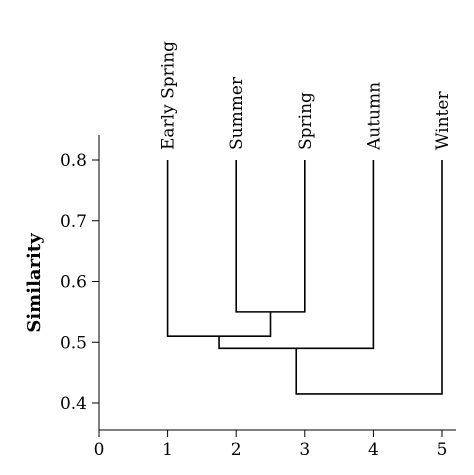  What do you see at coordinates (169, 95) in the screenshot?
I see `leaf-label: Early Spring` at bounding box center [169, 95].